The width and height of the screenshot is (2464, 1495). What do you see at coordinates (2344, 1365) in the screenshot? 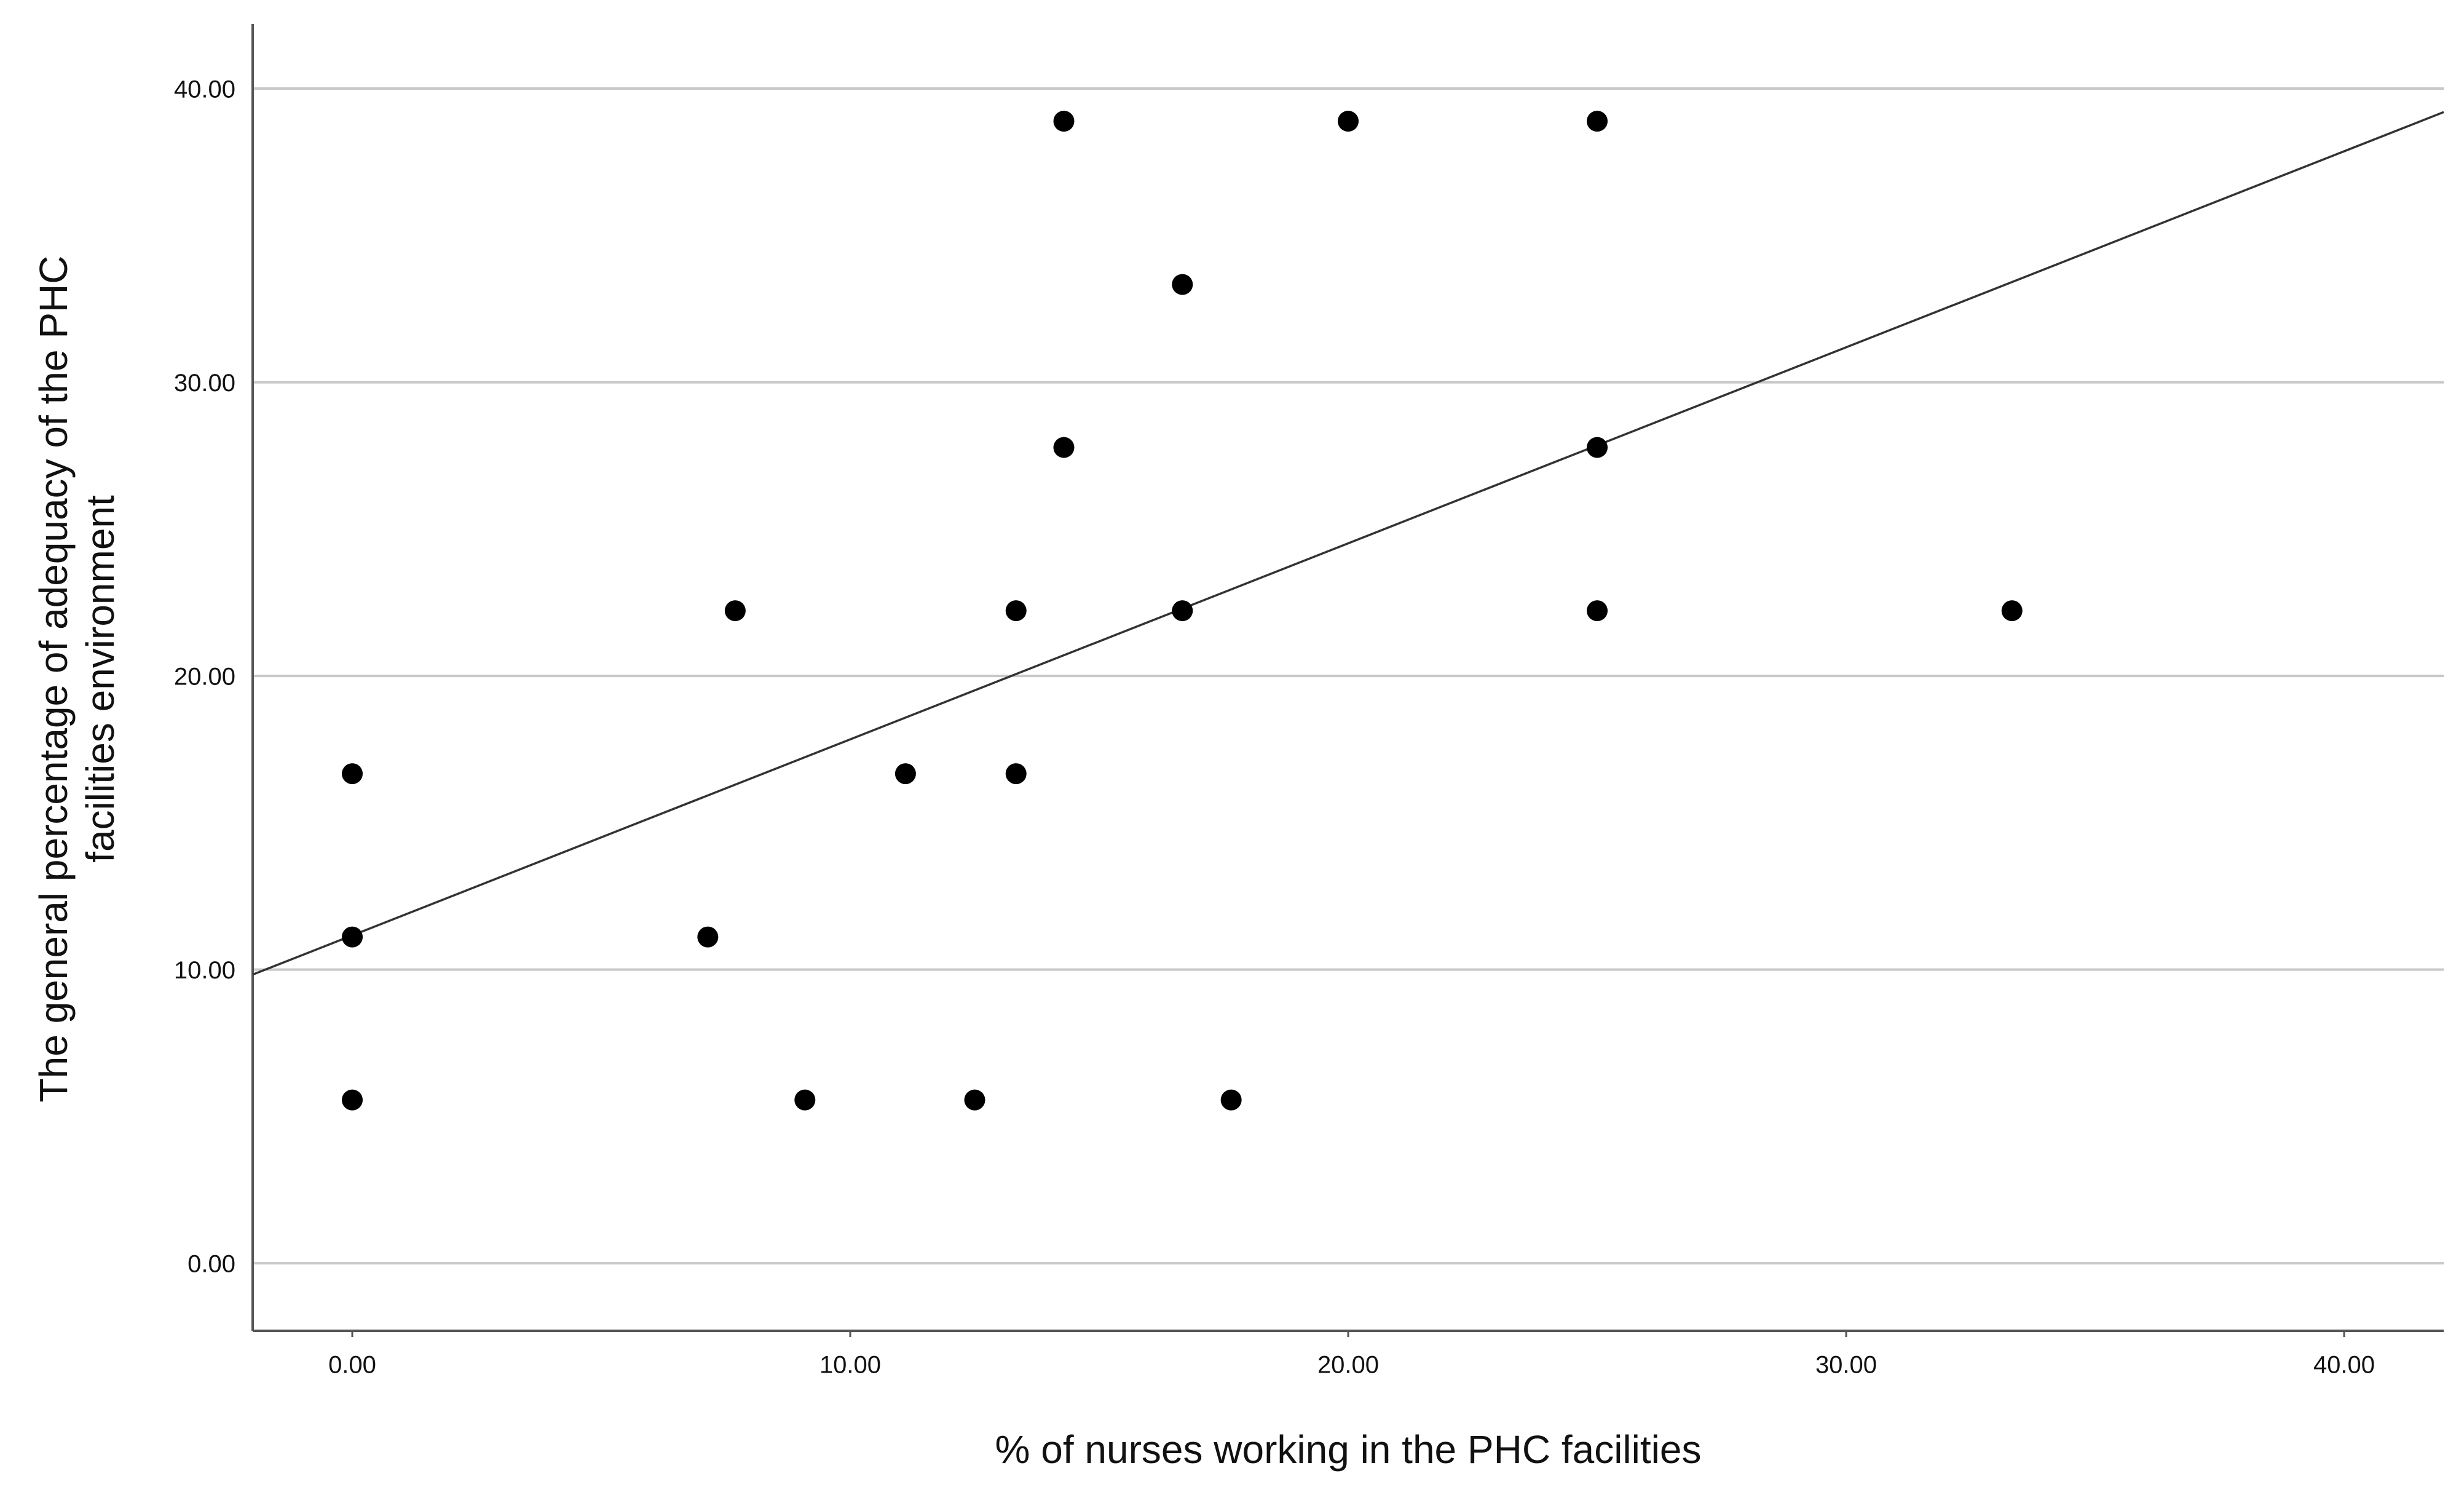
I see `x-tick-label: 40.00` at bounding box center [2344, 1365].